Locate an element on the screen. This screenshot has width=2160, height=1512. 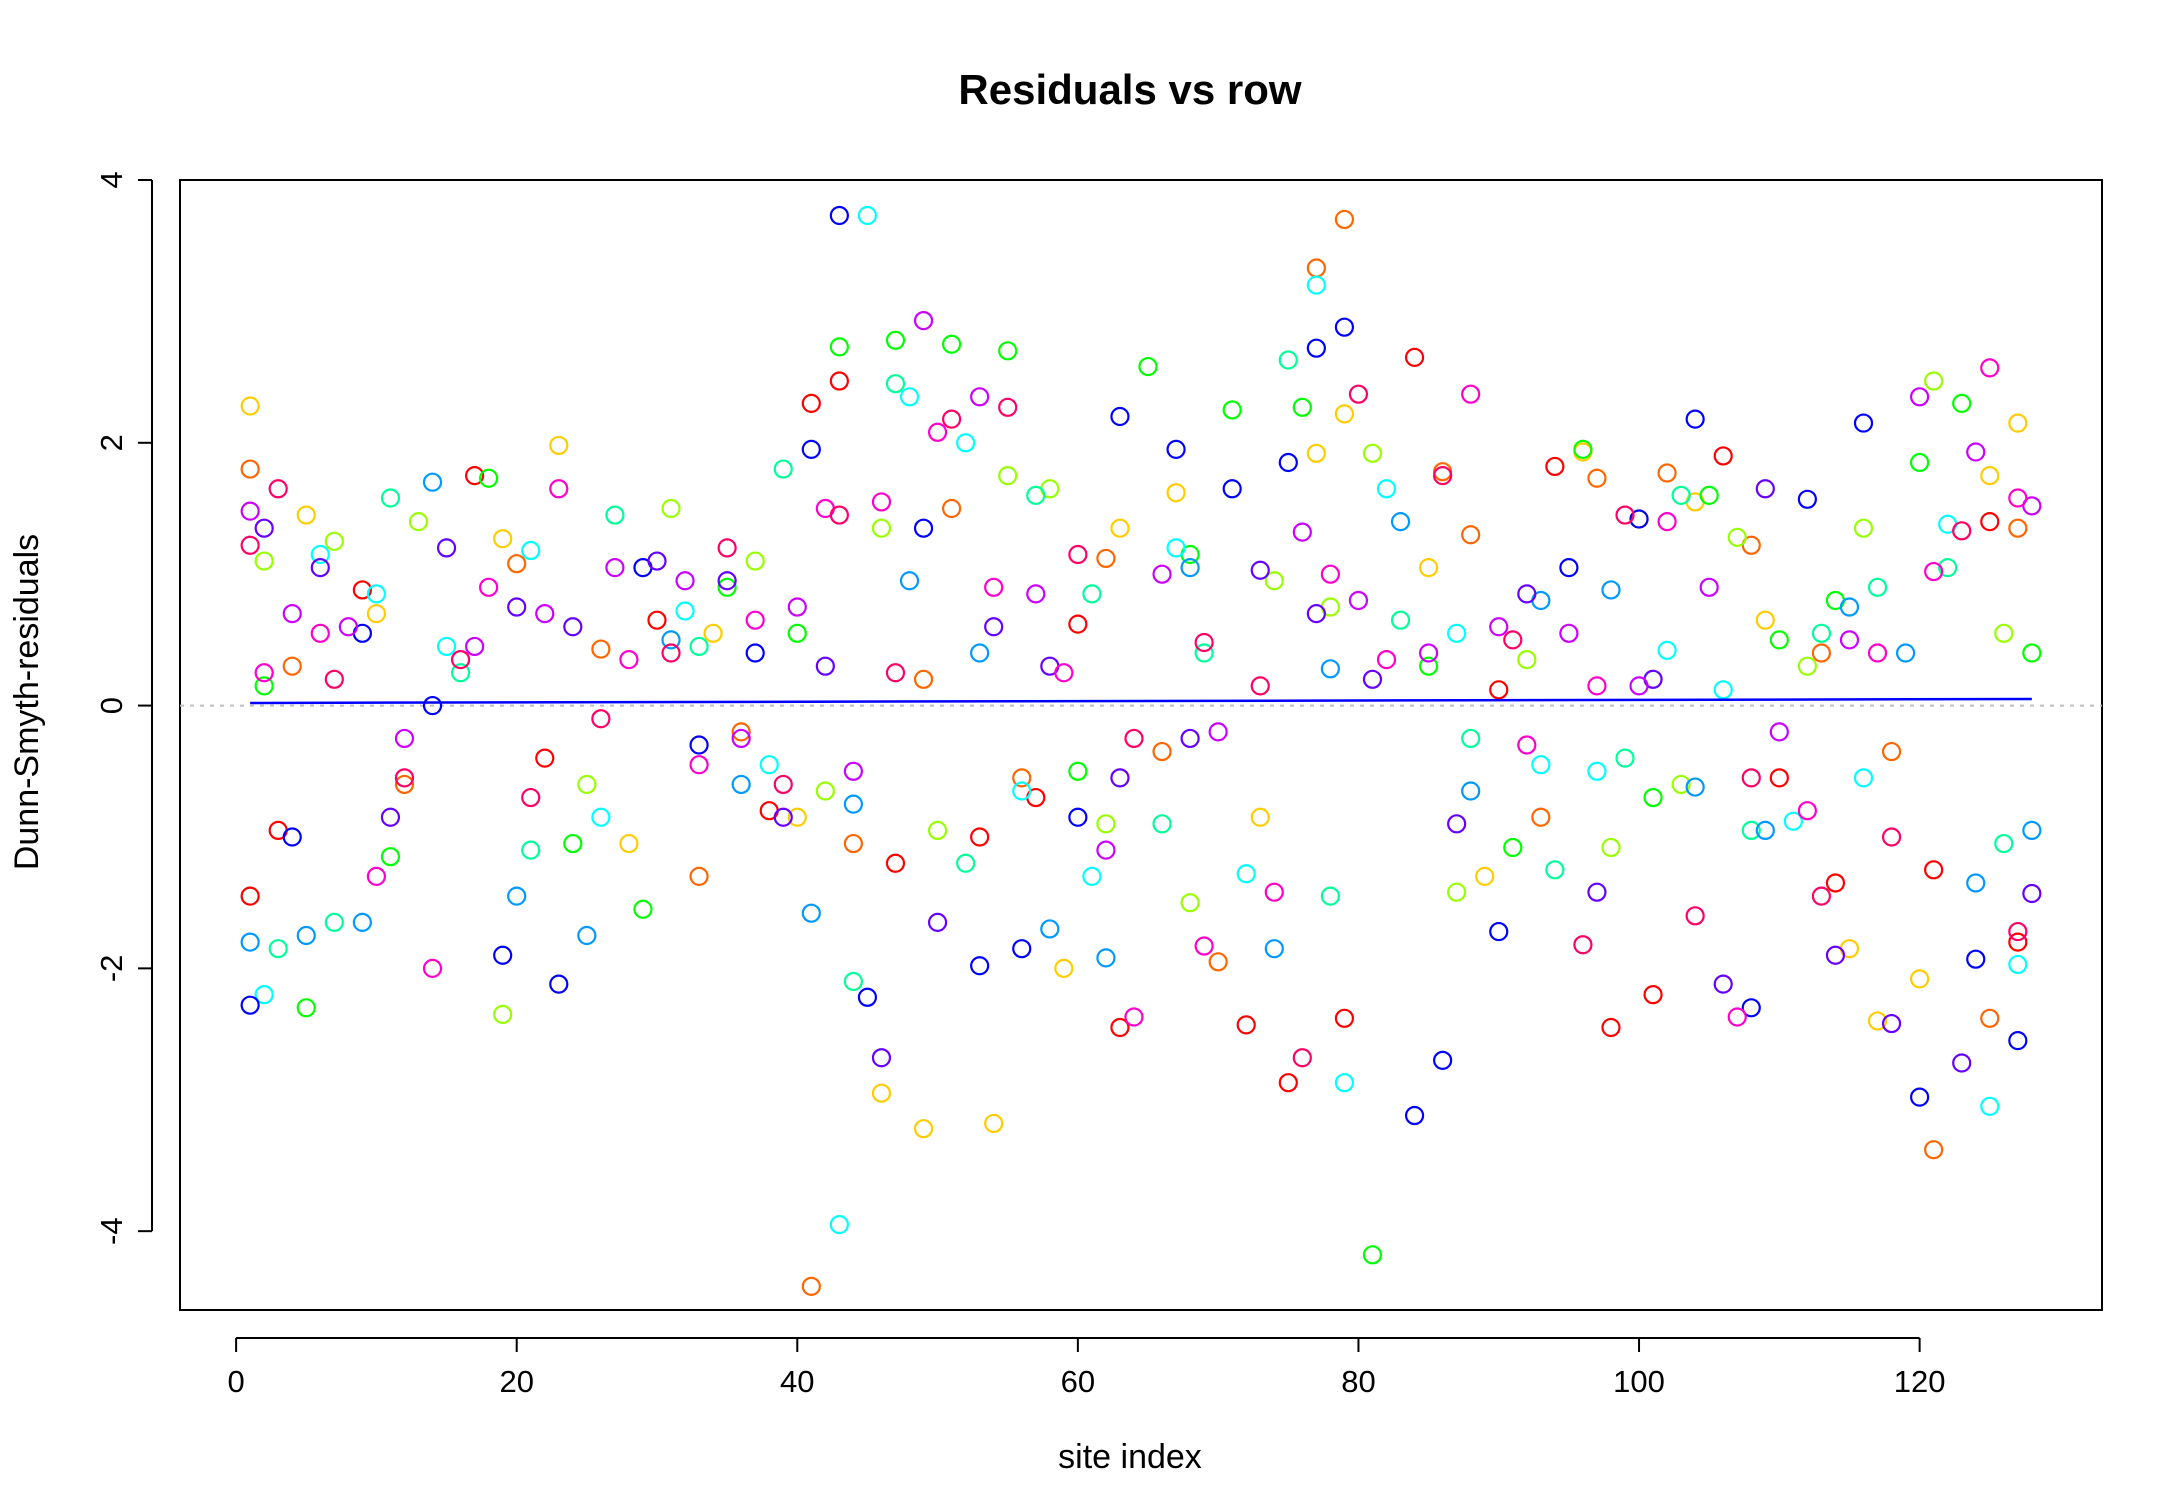
x-tick-label: 60 is located at coordinates (1078, 1381).